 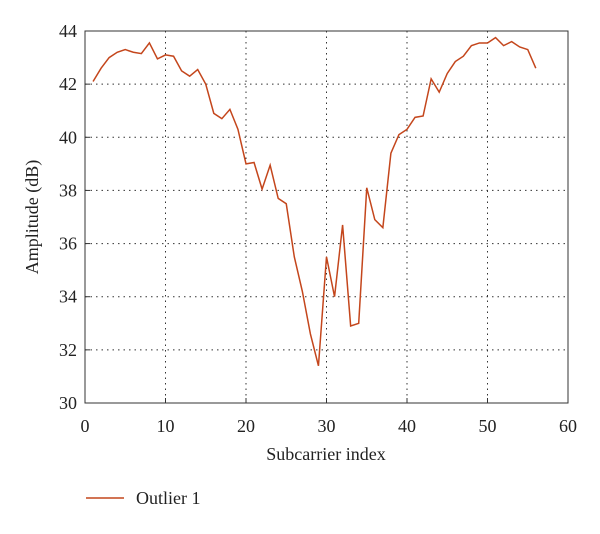 I want to click on y-tick-label: 42, so click(x=68, y=84).